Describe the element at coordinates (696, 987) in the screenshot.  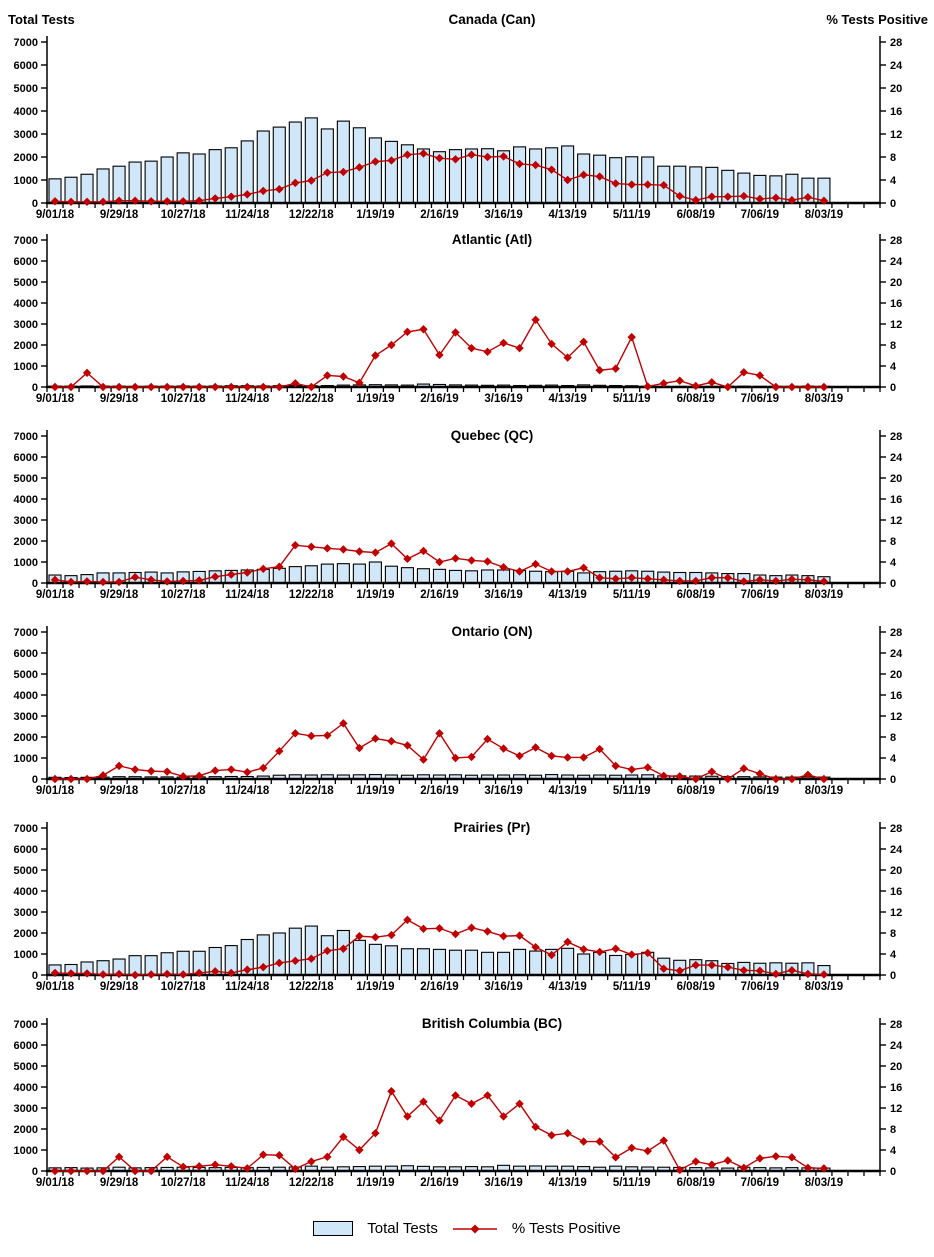
I see `x-axis-label: 6/08/19` at that location.